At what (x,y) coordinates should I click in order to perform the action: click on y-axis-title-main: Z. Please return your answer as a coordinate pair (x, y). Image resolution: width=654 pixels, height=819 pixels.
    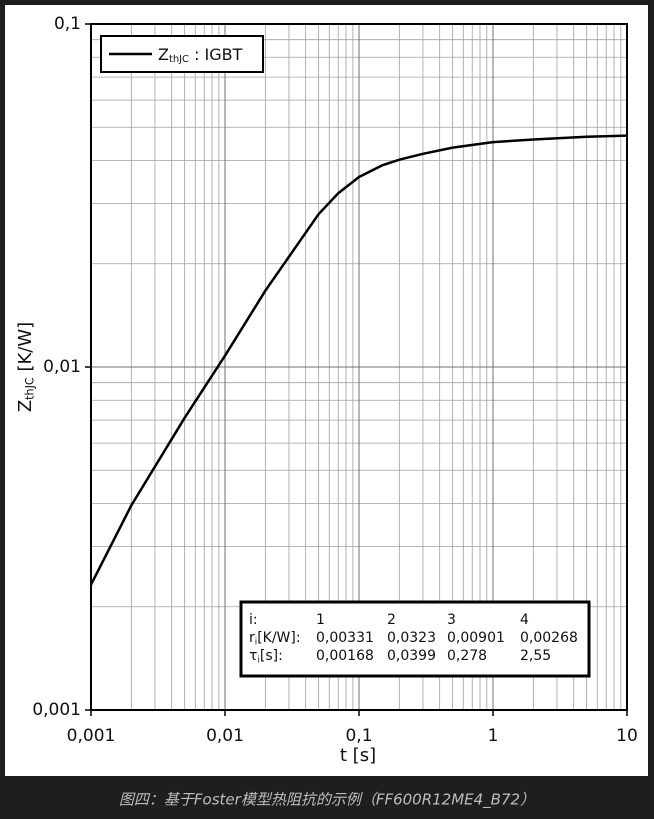
    Looking at the image, I should click on (25, 406).